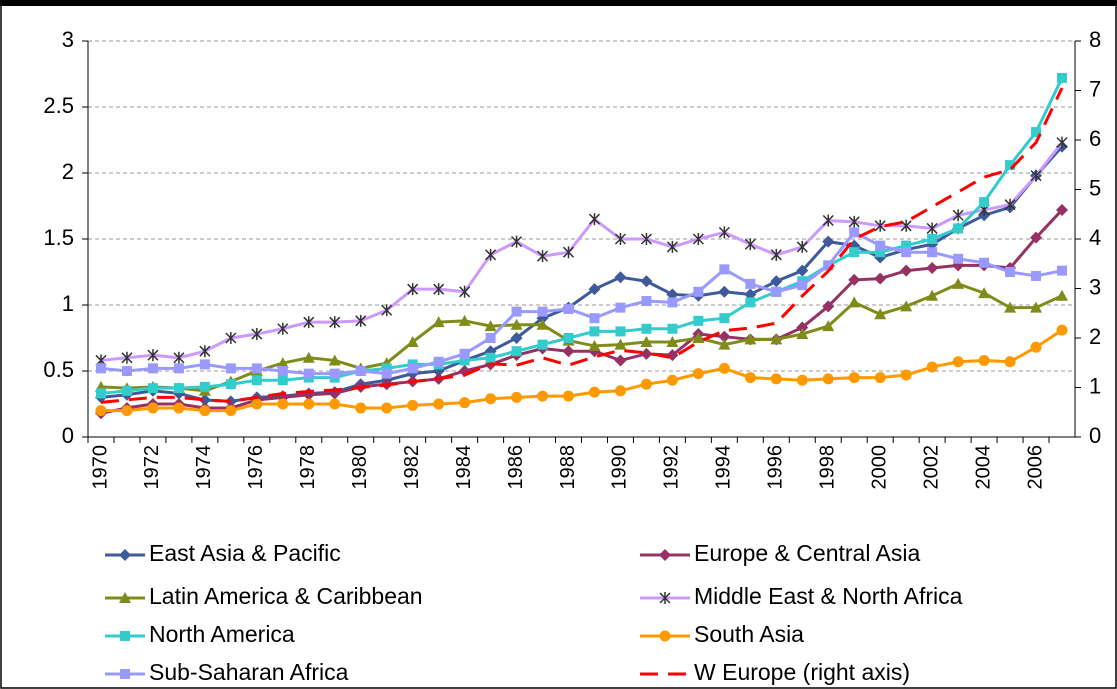 Image resolution: width=1117 pixels, height=689 pixels. I want to click on x-tick-label: 2006, so click(1035, 467).